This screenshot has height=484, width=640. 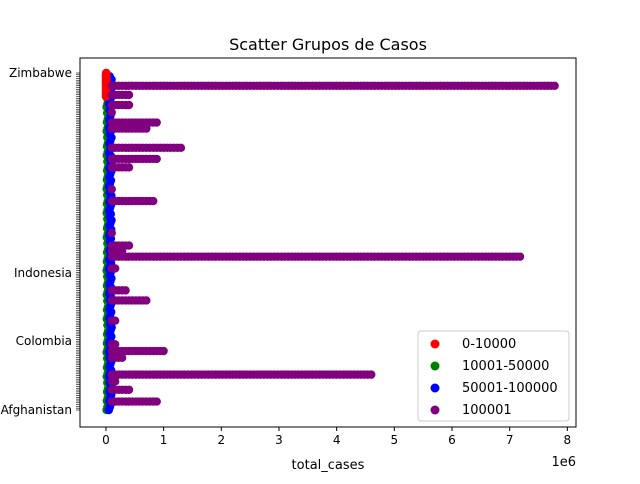 I want to click on legend-label: 50001-100000, so click(x=510, y=388).